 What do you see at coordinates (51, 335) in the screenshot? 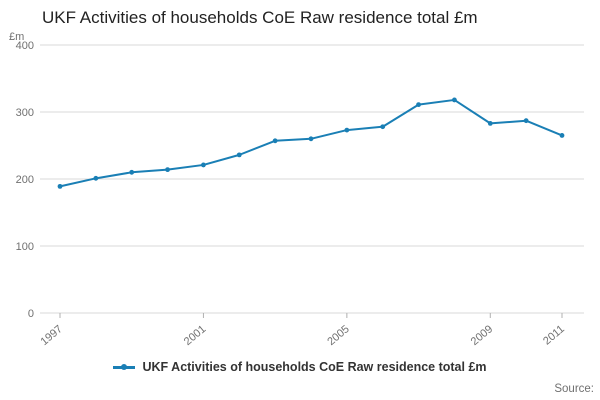
I see `x-tick-label: 1997` at bounding box center [51, 335].